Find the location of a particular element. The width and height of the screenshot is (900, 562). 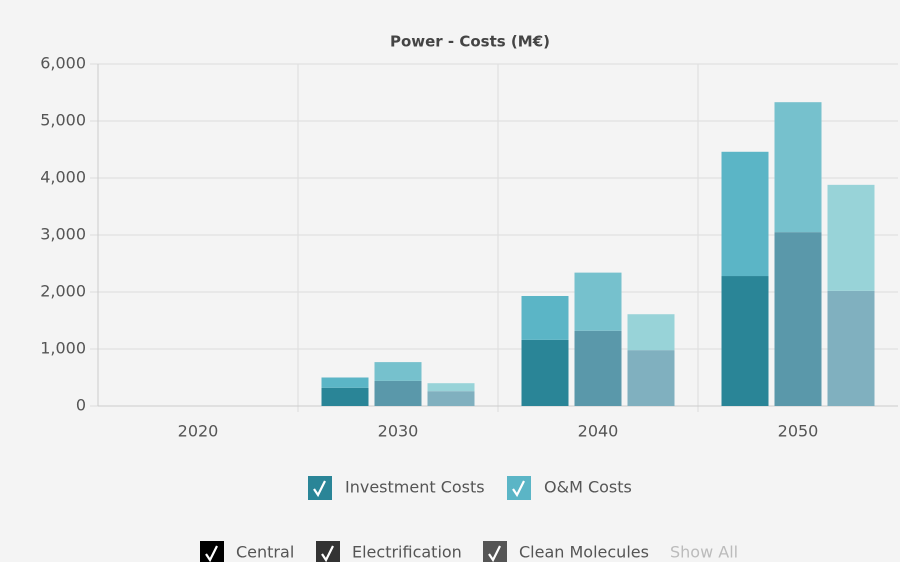

scenario-label: Electrification is located at coordinates (407, 552).